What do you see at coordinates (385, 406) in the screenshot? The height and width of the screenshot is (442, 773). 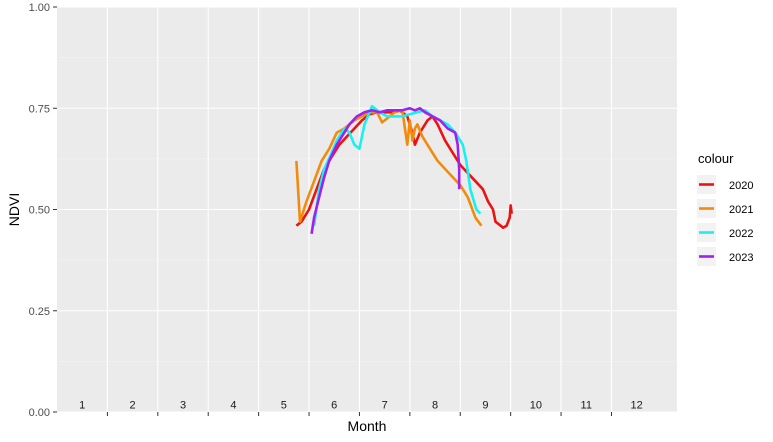 I see `month-label: 7` at bounding box center [385, 406].